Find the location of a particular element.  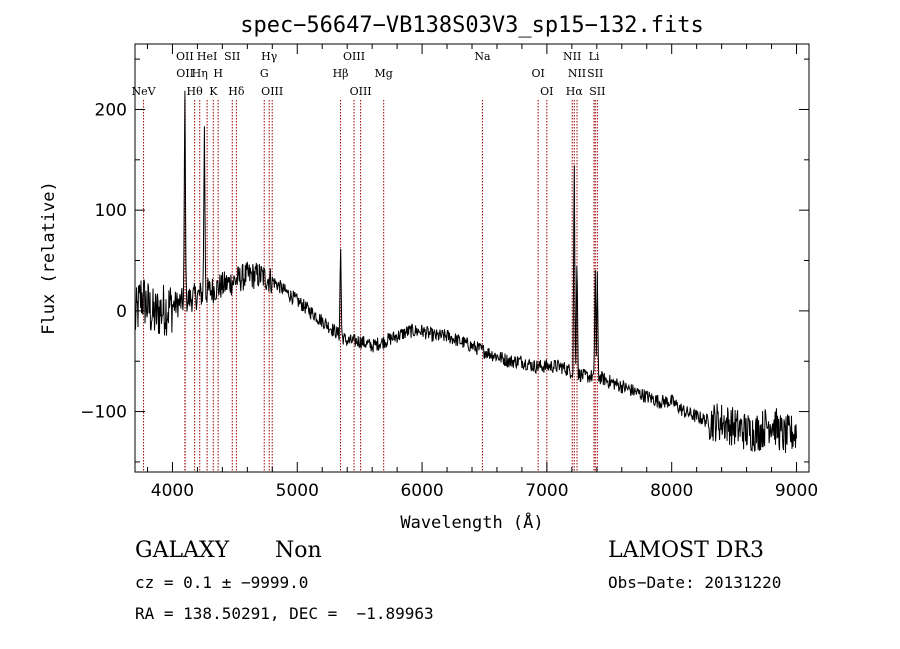

spectral-line-label: Na is located at coordinates (482, 56).